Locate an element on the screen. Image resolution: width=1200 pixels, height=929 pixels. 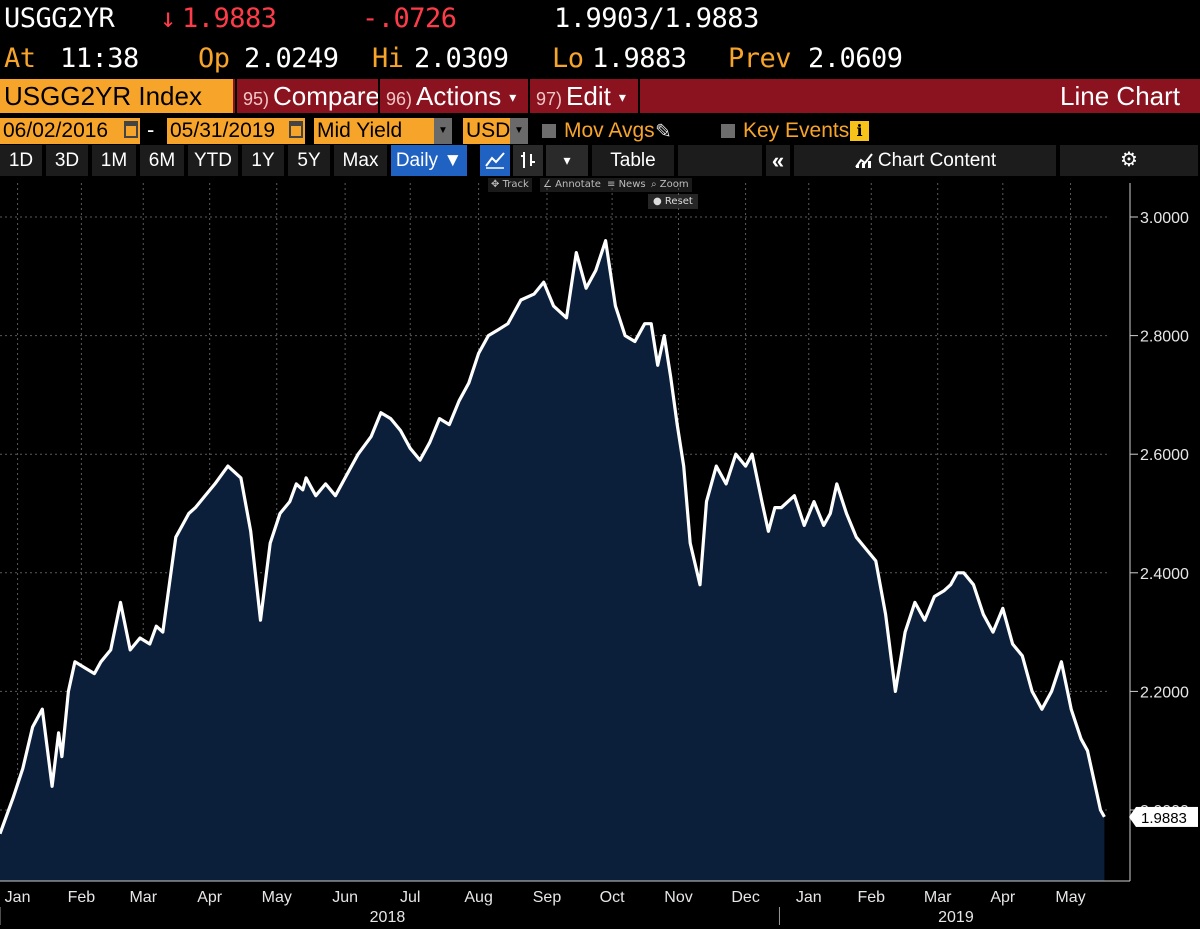
range-ytd-button: YTD is located at coordinates (214, 160).